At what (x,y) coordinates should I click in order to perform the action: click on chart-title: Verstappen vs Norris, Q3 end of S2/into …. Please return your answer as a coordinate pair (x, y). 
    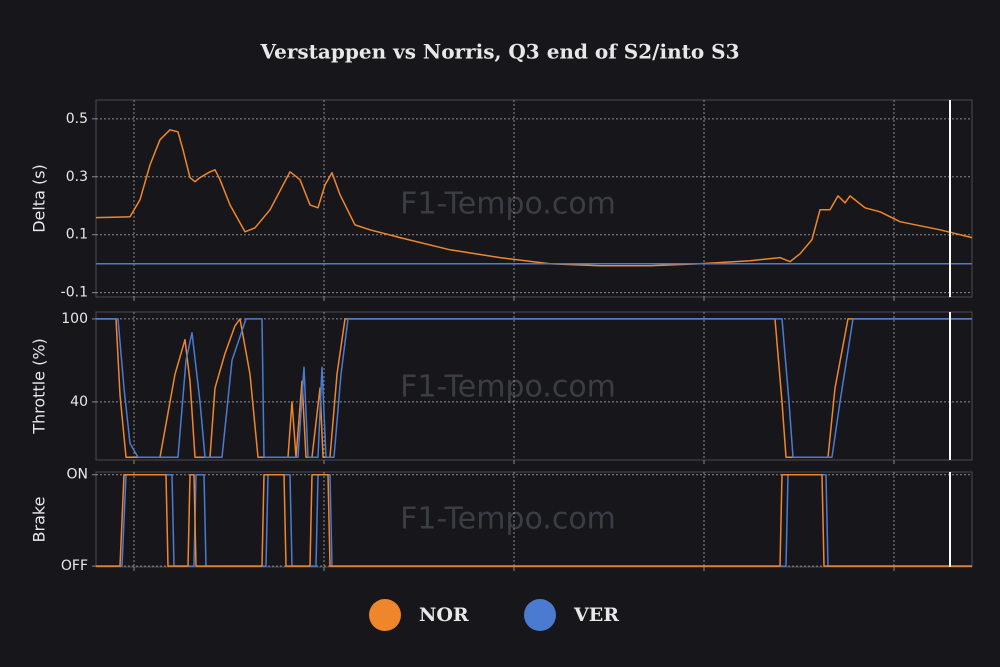
    Looking at the image, I should click on (499, 52).